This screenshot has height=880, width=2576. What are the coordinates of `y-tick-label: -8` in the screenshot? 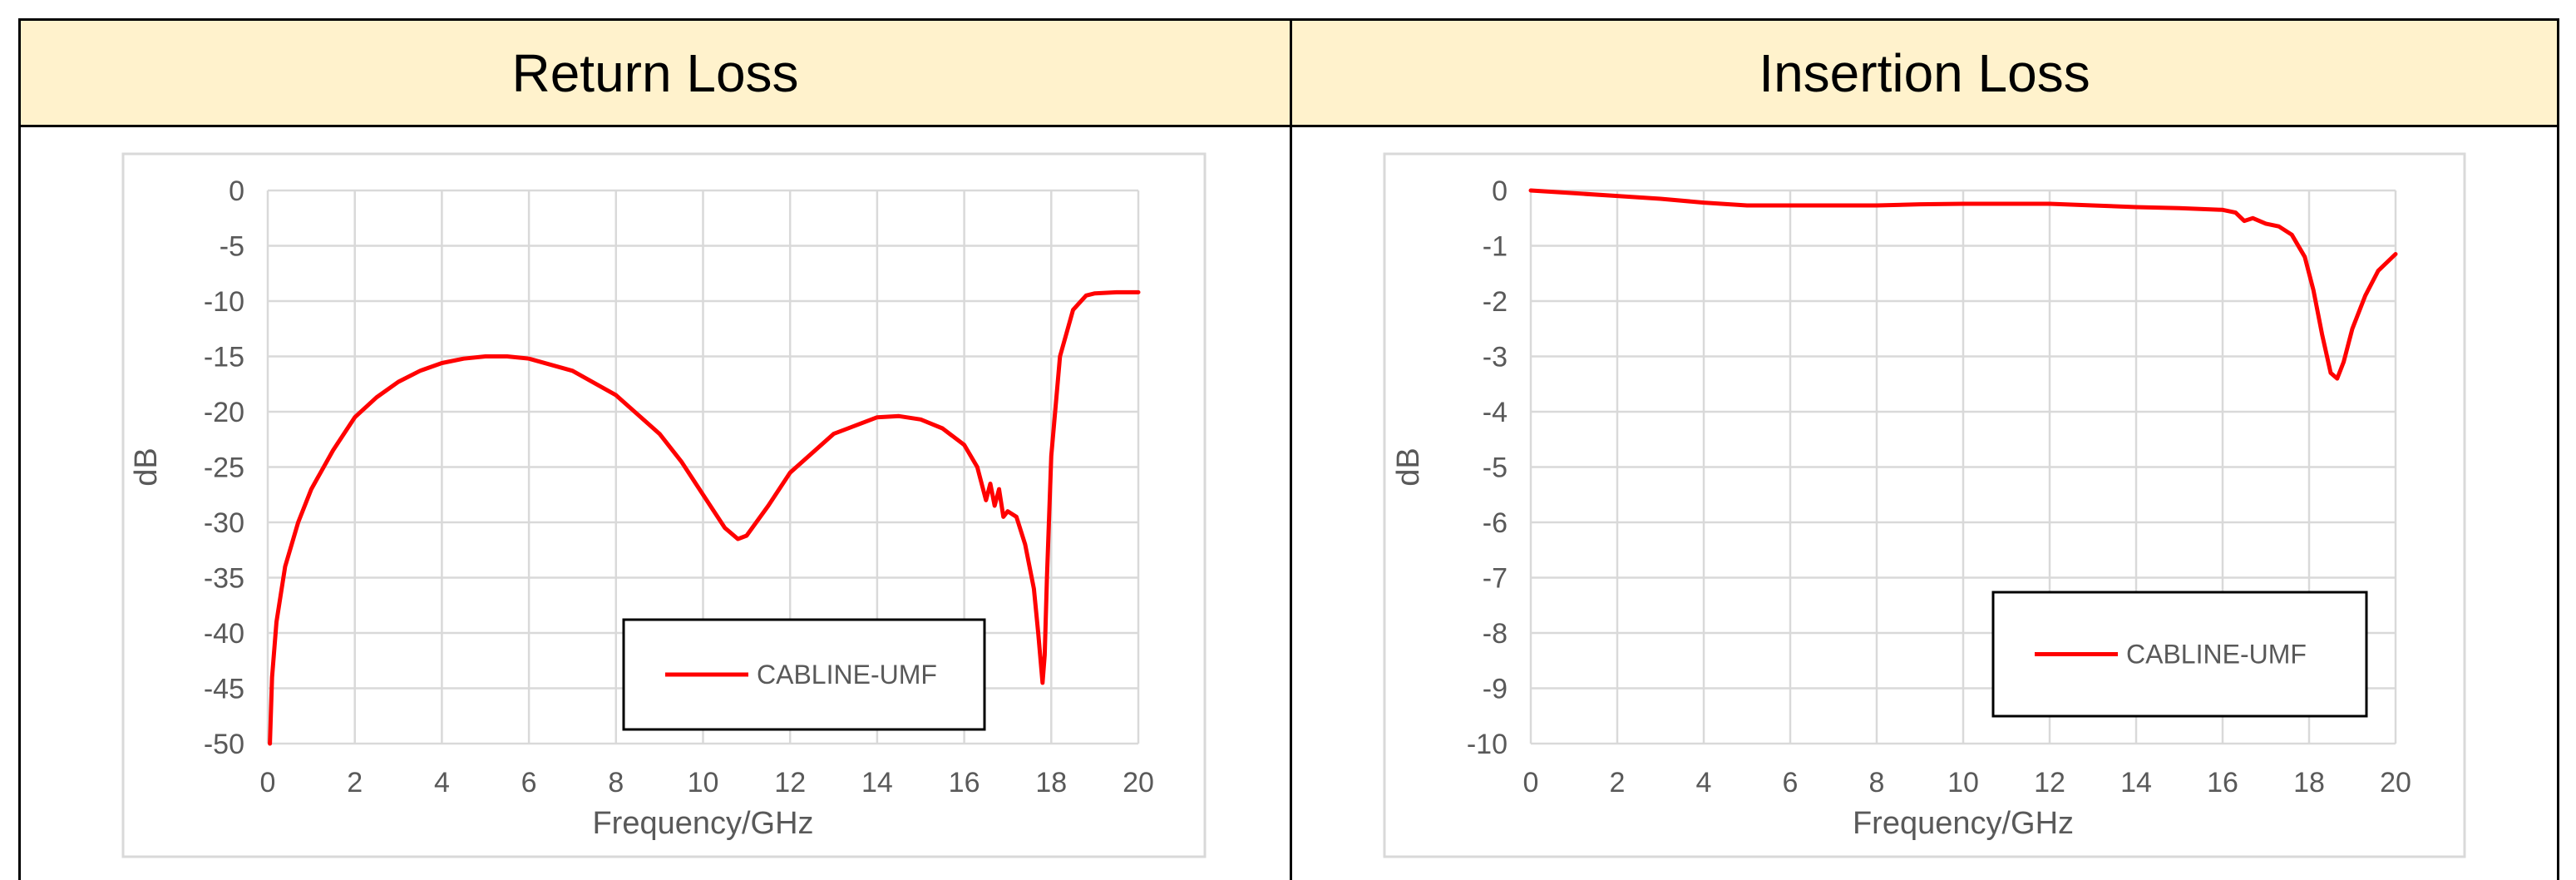 It's located at (1495, 634).